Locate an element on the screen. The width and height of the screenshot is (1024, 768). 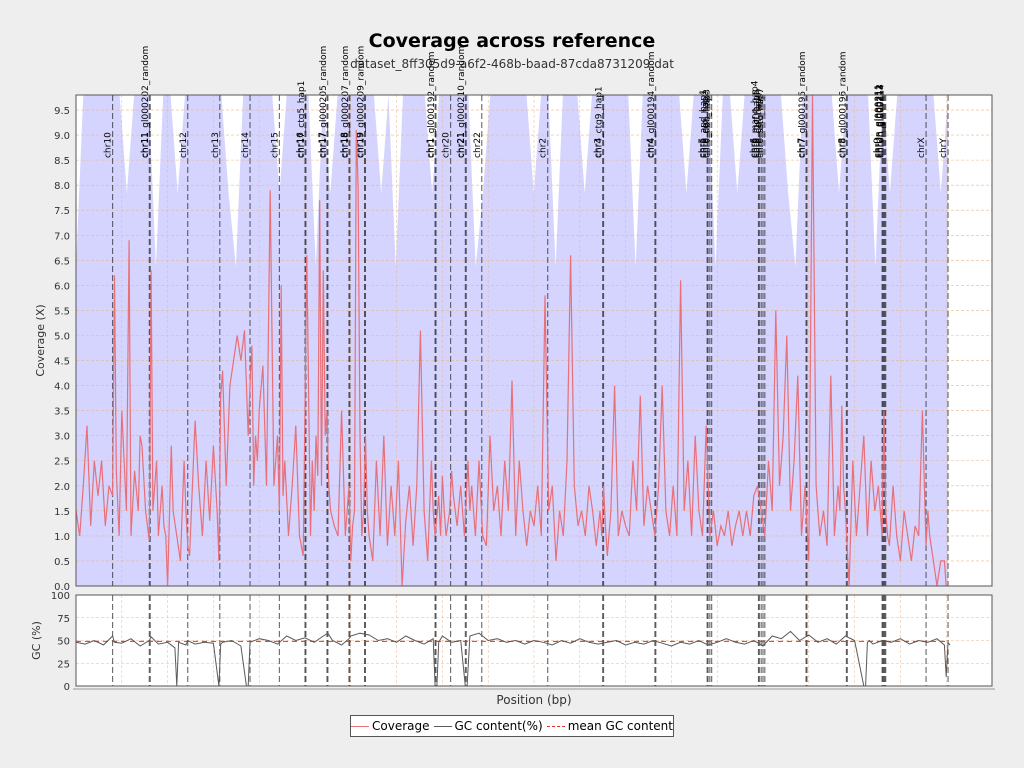
chromosome-label: chr6_apd_hap1 is located at coordinates (704, 123).